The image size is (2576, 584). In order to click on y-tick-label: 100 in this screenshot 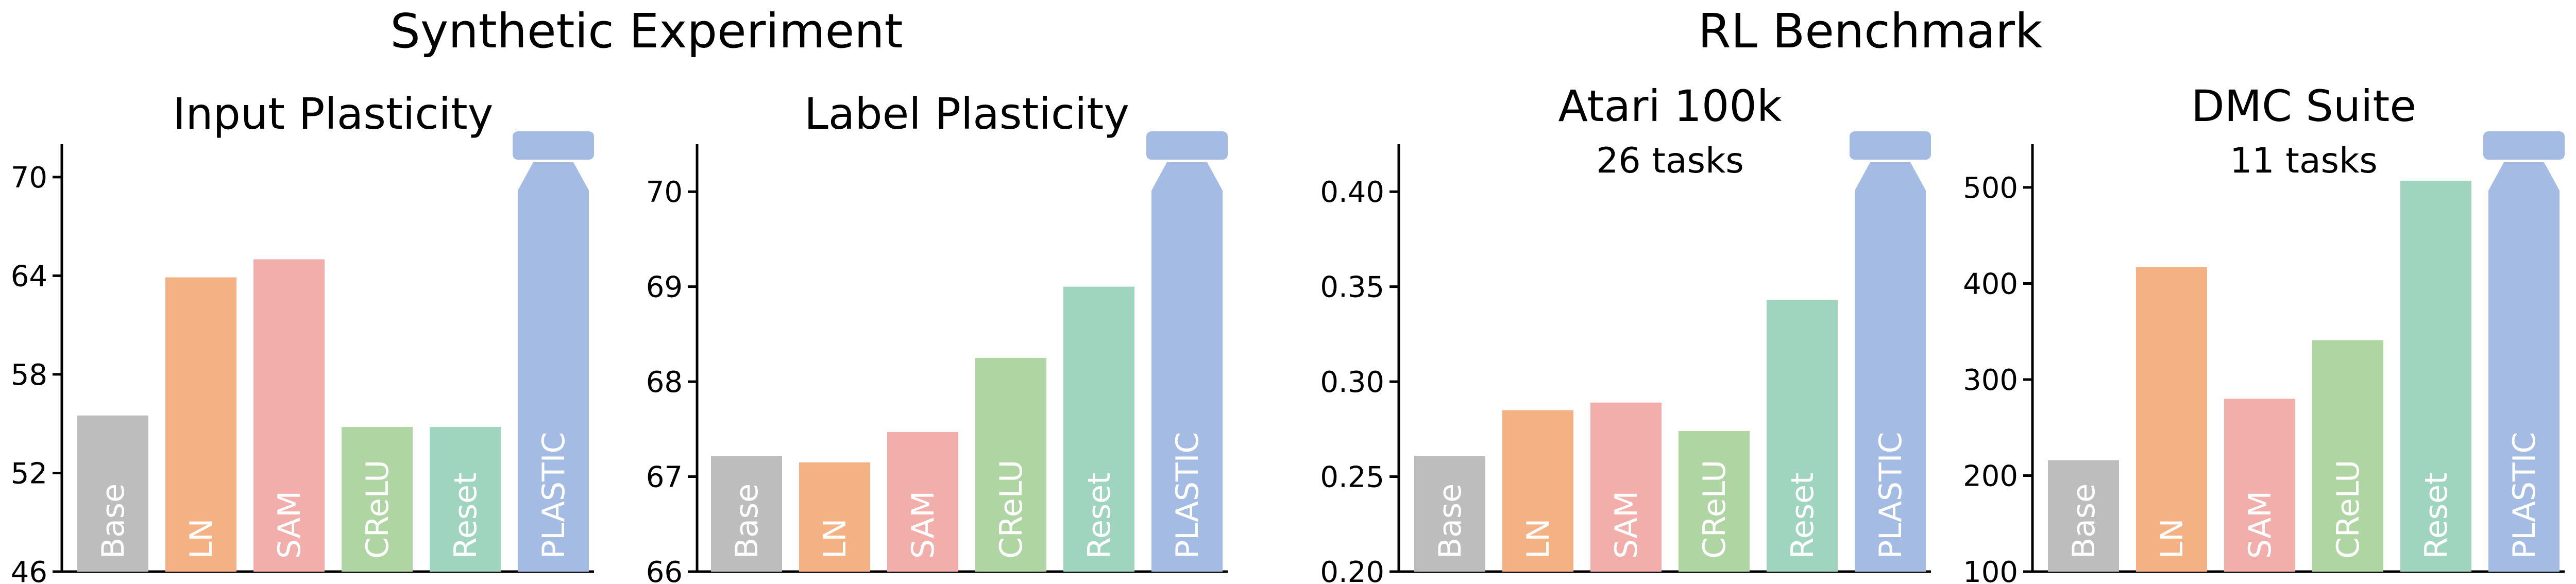, I will do `click(1991, 570)`.